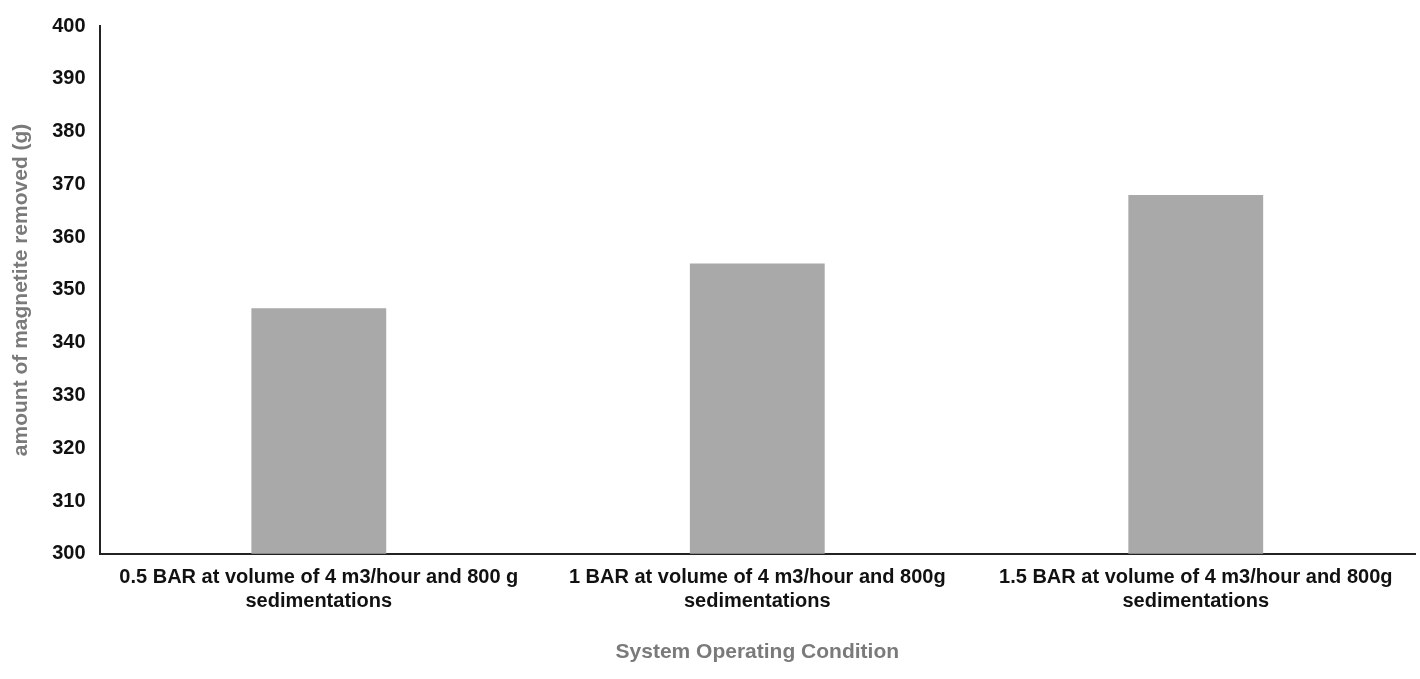 Image resolution: width=1420 pixels, height=679 pixels. What do you see at coordinates (69, 552) in the screenshot?
I see `y-tick-label: 300` at bounding box center [69, 552].